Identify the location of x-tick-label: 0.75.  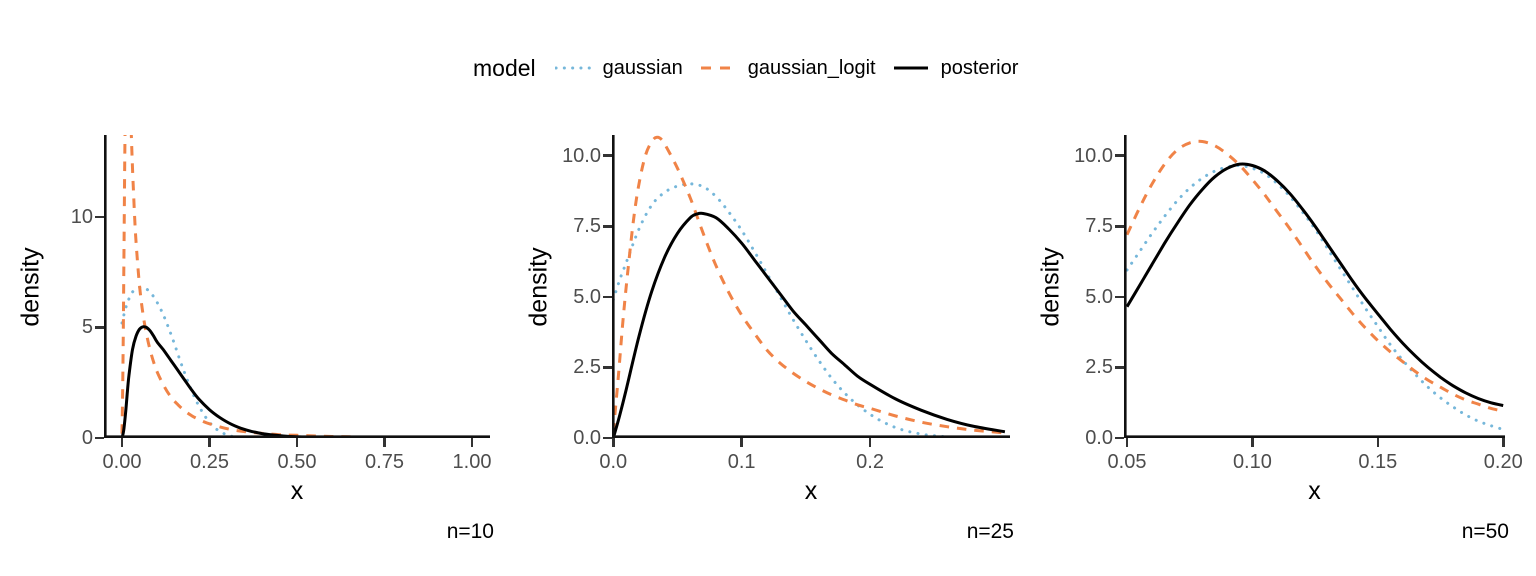
(384, 462).